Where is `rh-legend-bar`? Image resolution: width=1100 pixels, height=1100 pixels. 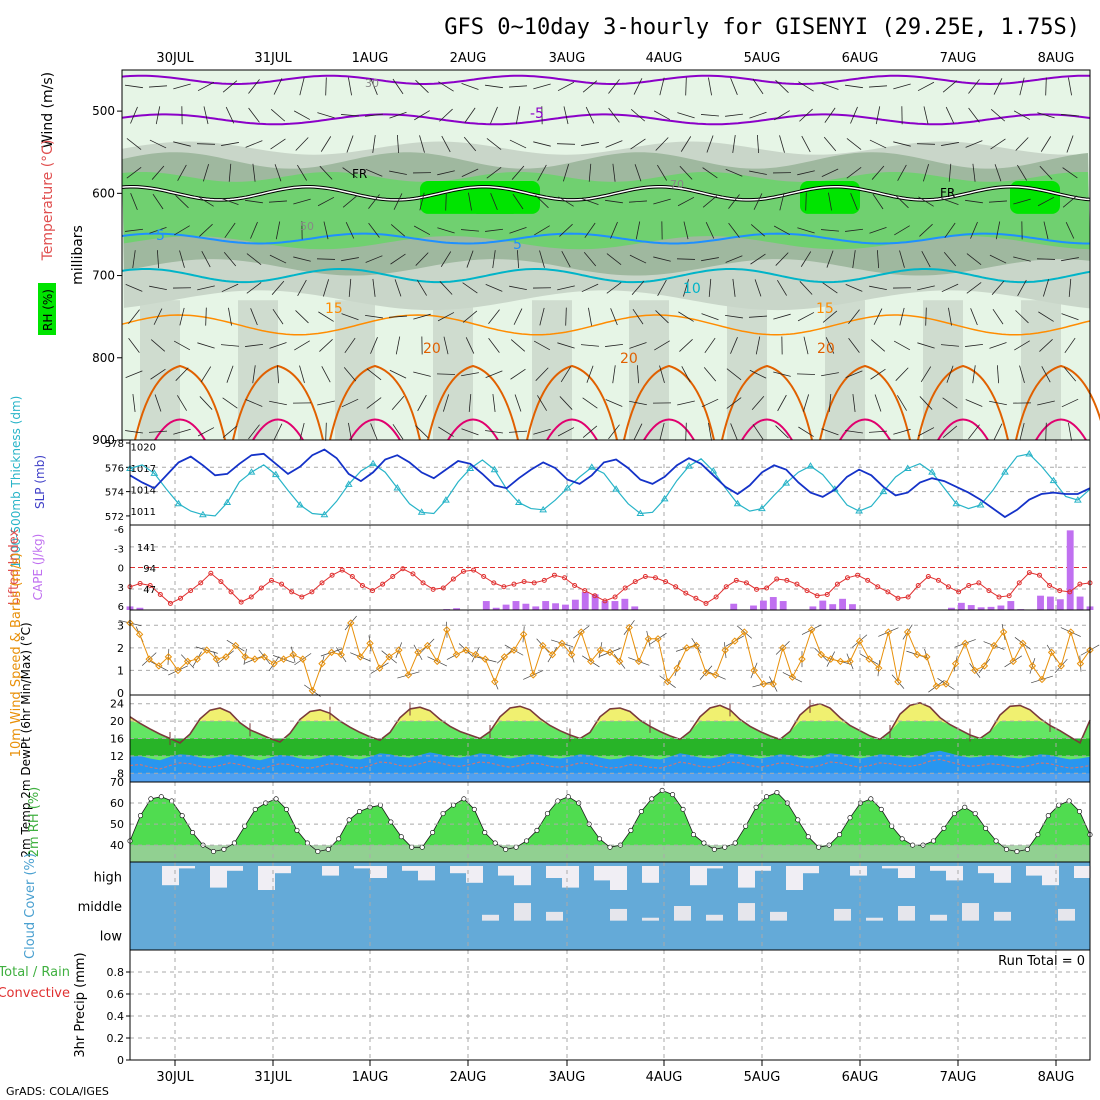 rh-legend-bar is located at coordinates (47, 309).